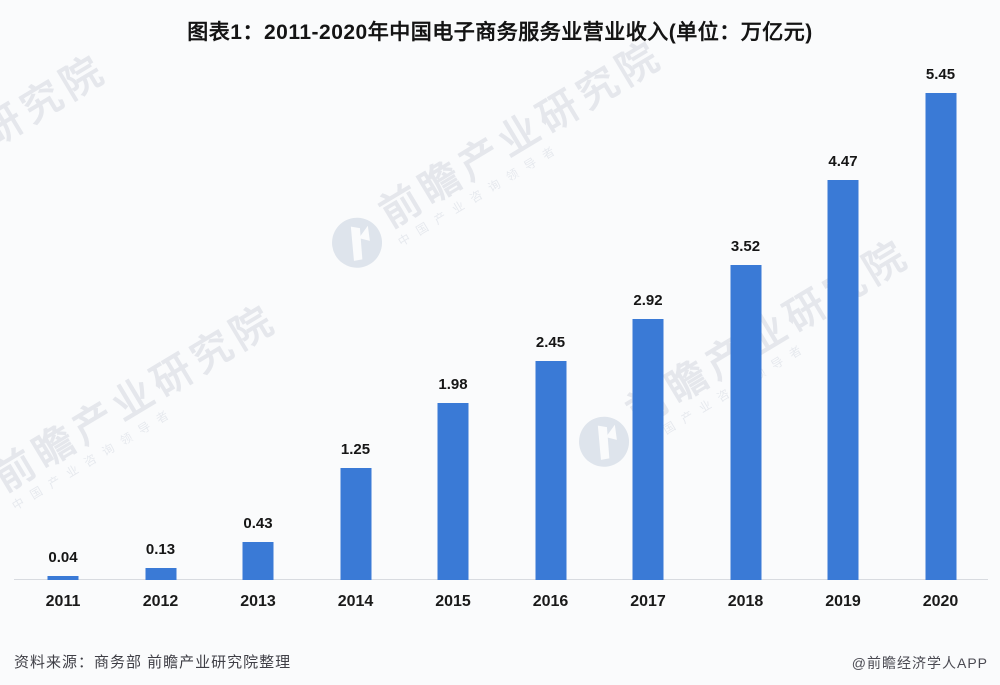  What do you see at coordinates (161, 290) in the screenshot?
I see `bar-group: 0.13` at bounding box center [161, 290].